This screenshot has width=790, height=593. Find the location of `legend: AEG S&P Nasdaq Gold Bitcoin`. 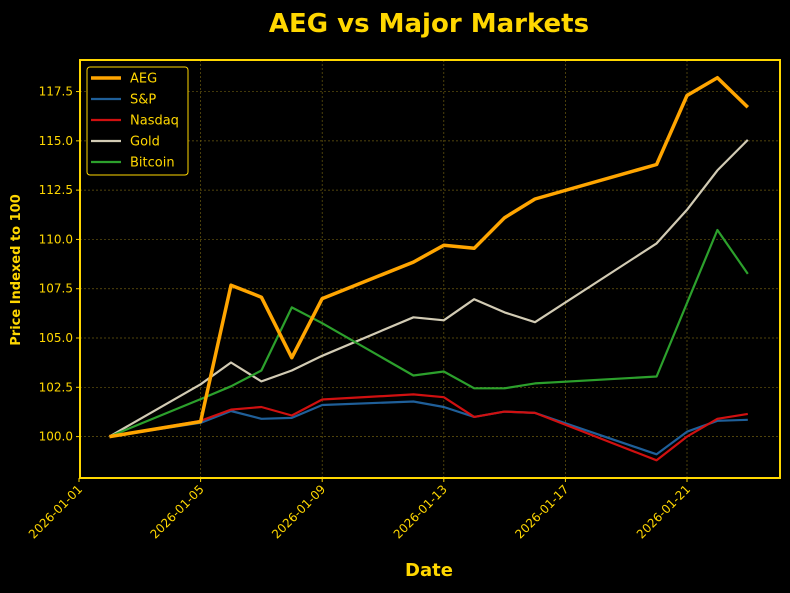

legend: AEG S&P Nasdaq Gold Bitcoin is located at coordinates (137, 121).